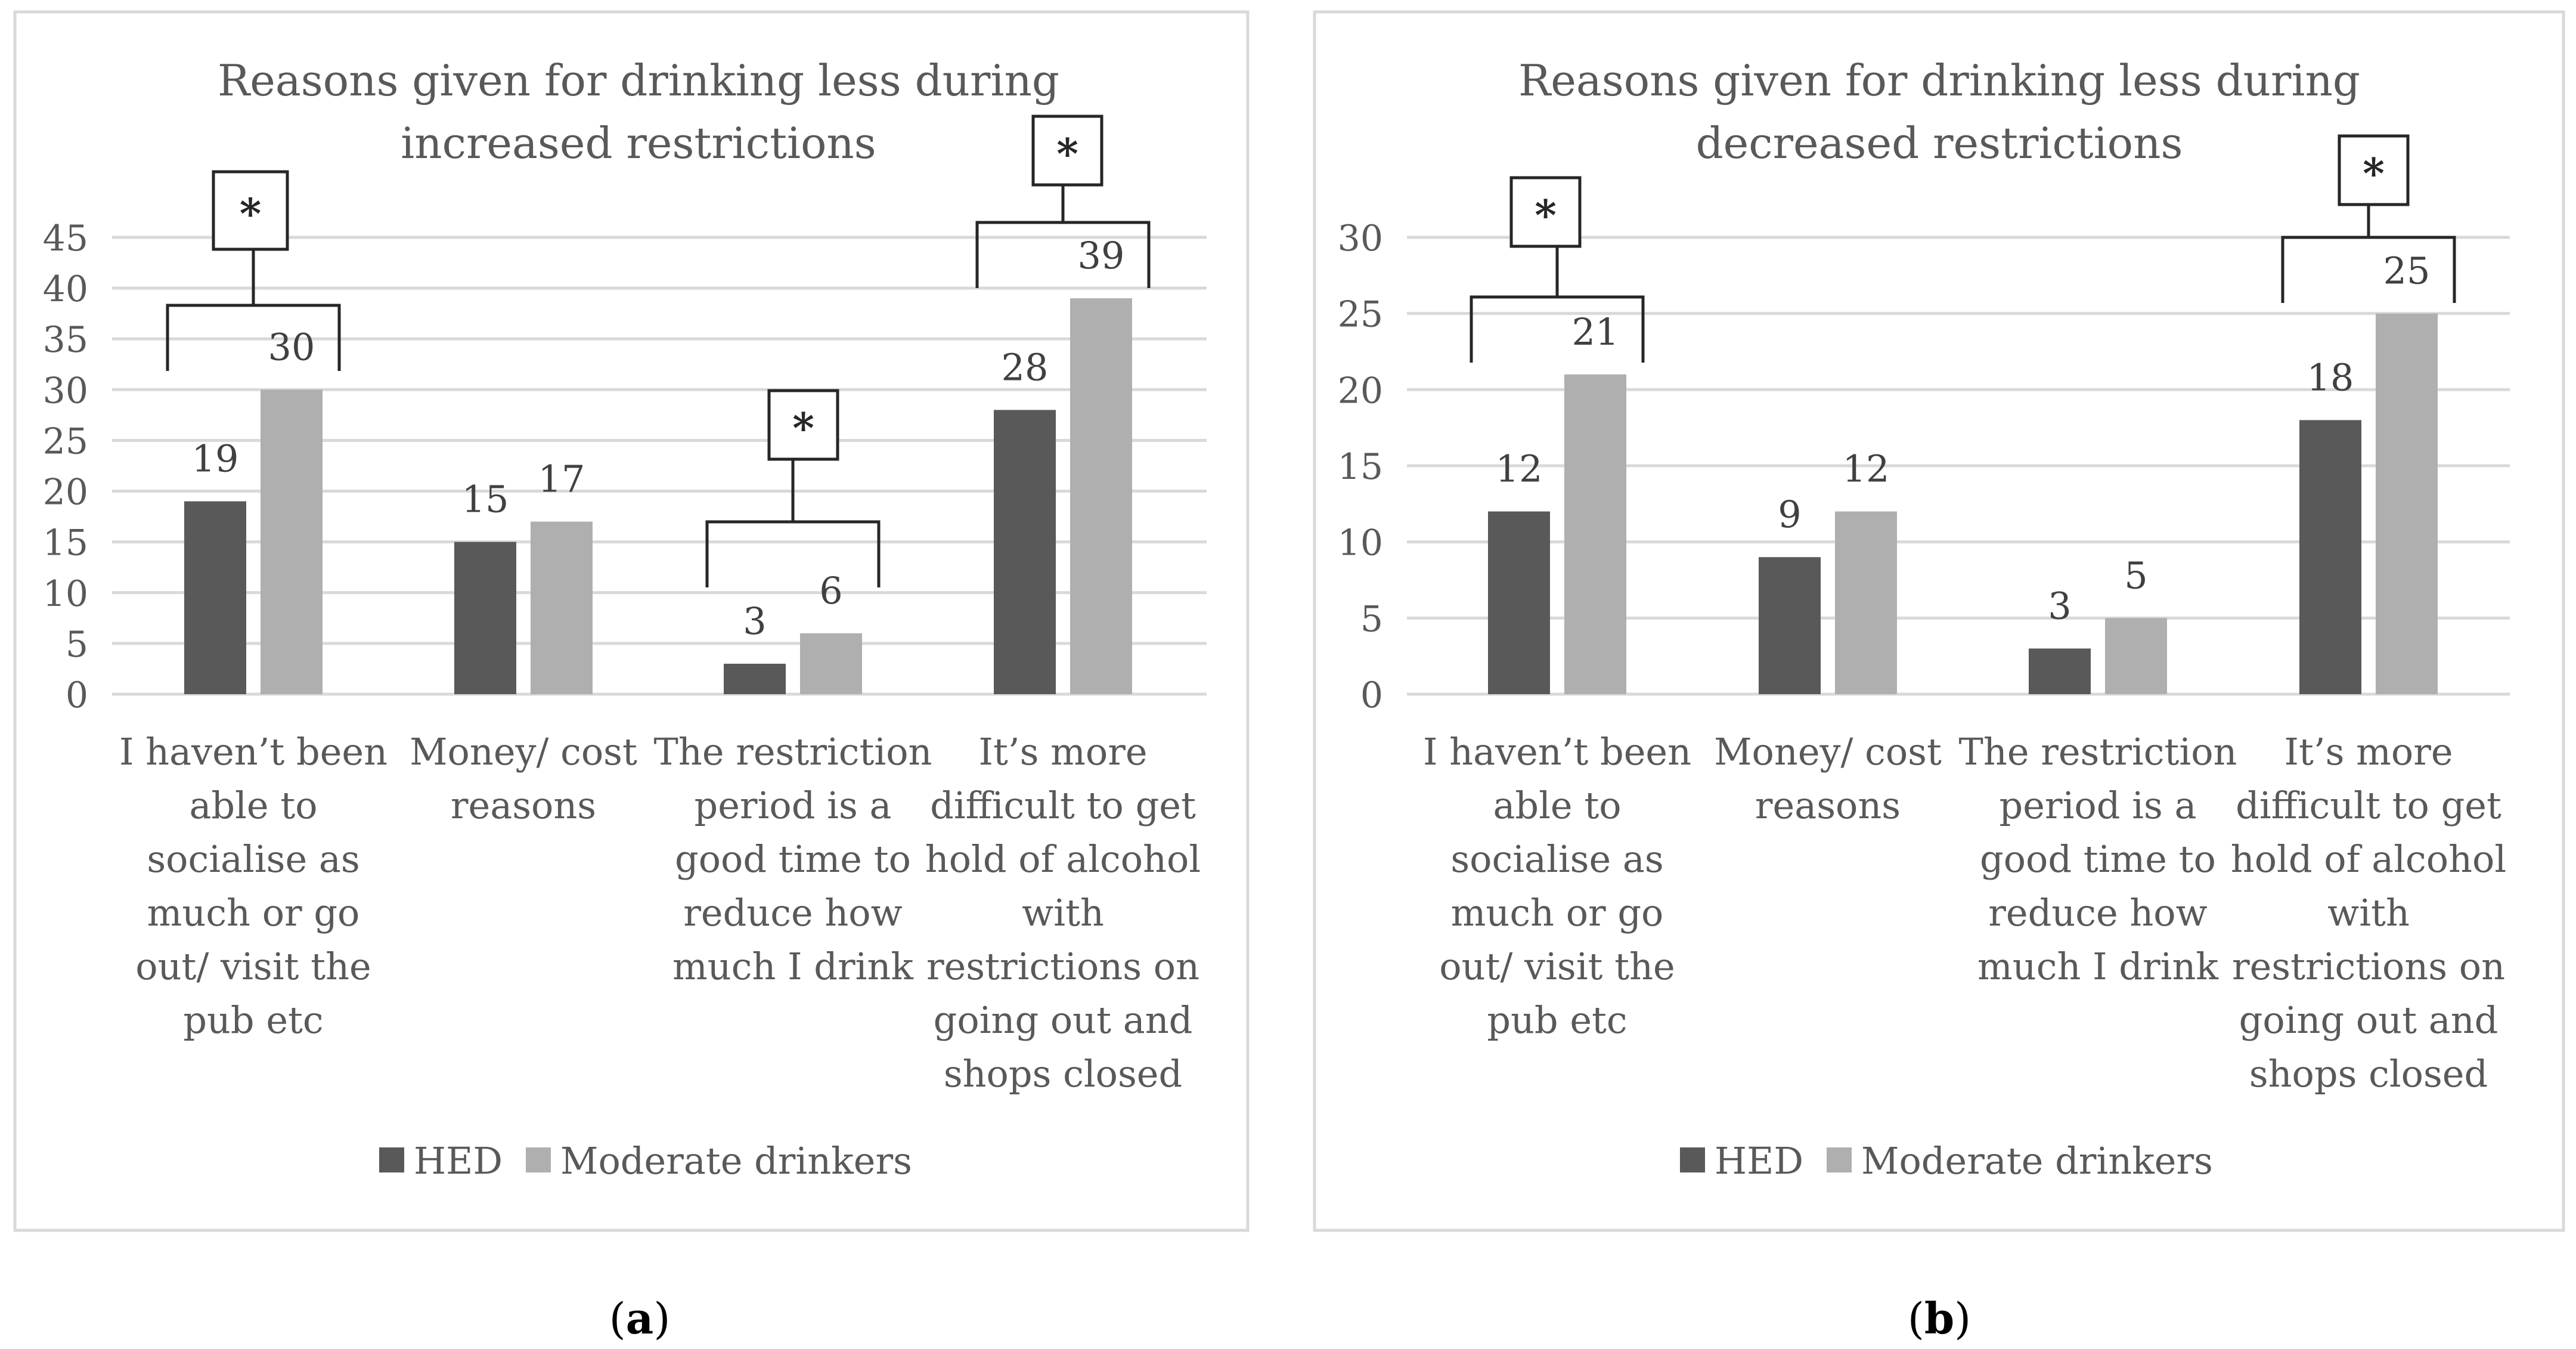  What do you see at coordinates (1759, 1161) in the screenshot?
I see `panel-b-legend-label: HED` at bounding box center [1759, 1161].